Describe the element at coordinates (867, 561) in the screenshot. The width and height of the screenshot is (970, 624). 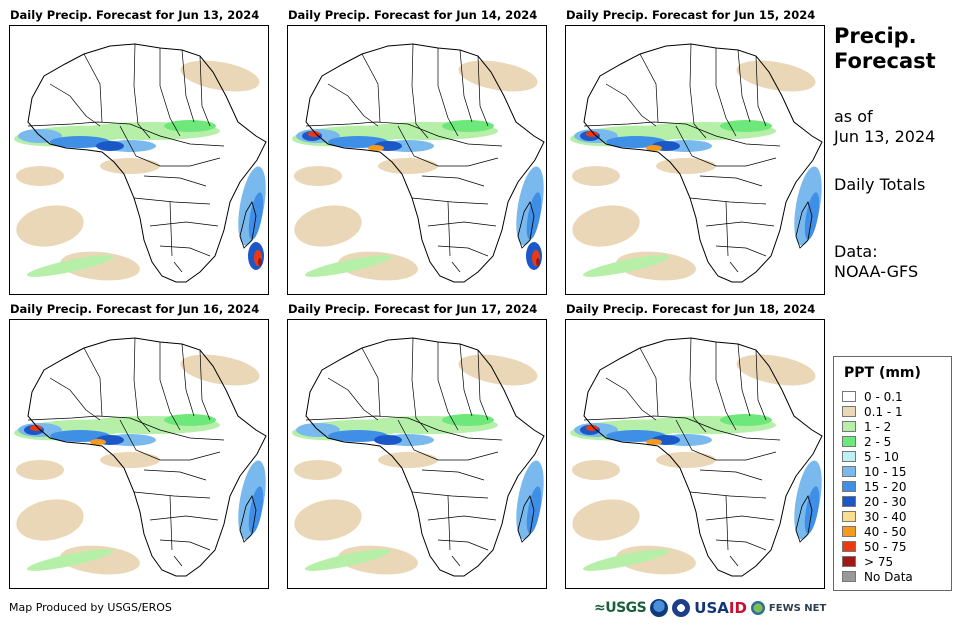
I see `legend-item: > 75` at that location.